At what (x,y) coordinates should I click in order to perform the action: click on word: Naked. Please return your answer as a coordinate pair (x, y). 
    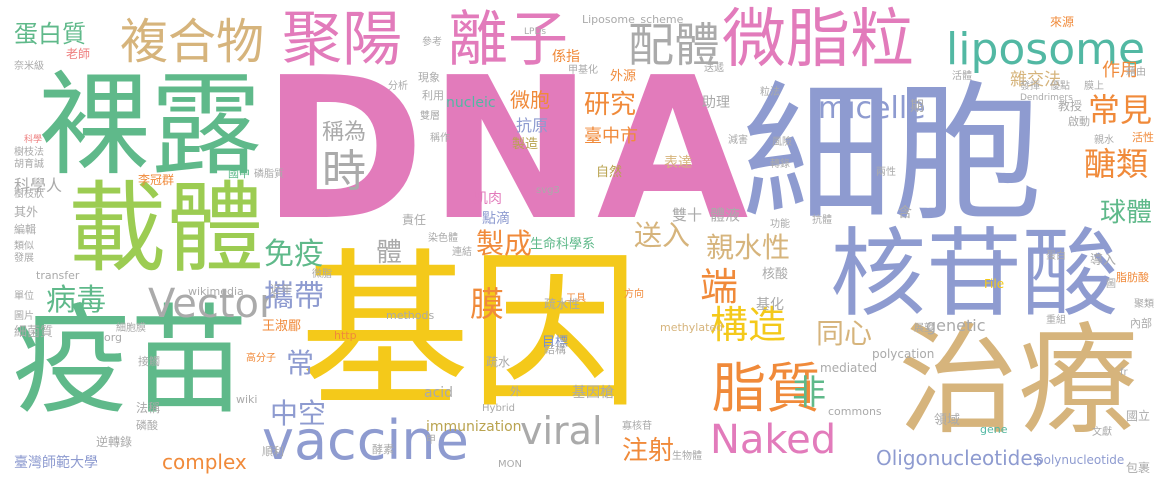
    Looking at the image, I should click on (773, 440).